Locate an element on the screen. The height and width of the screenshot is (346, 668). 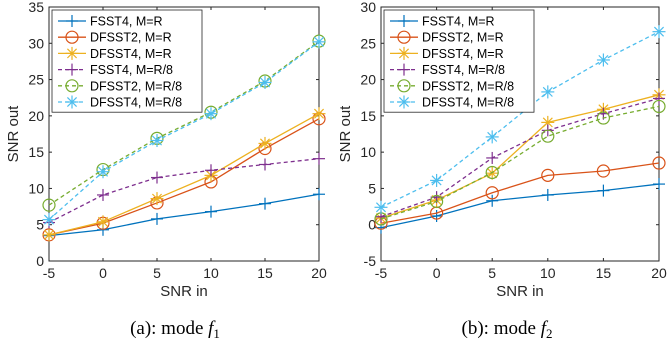
caption-subscript: 2 is located at coordinates (549, 333).